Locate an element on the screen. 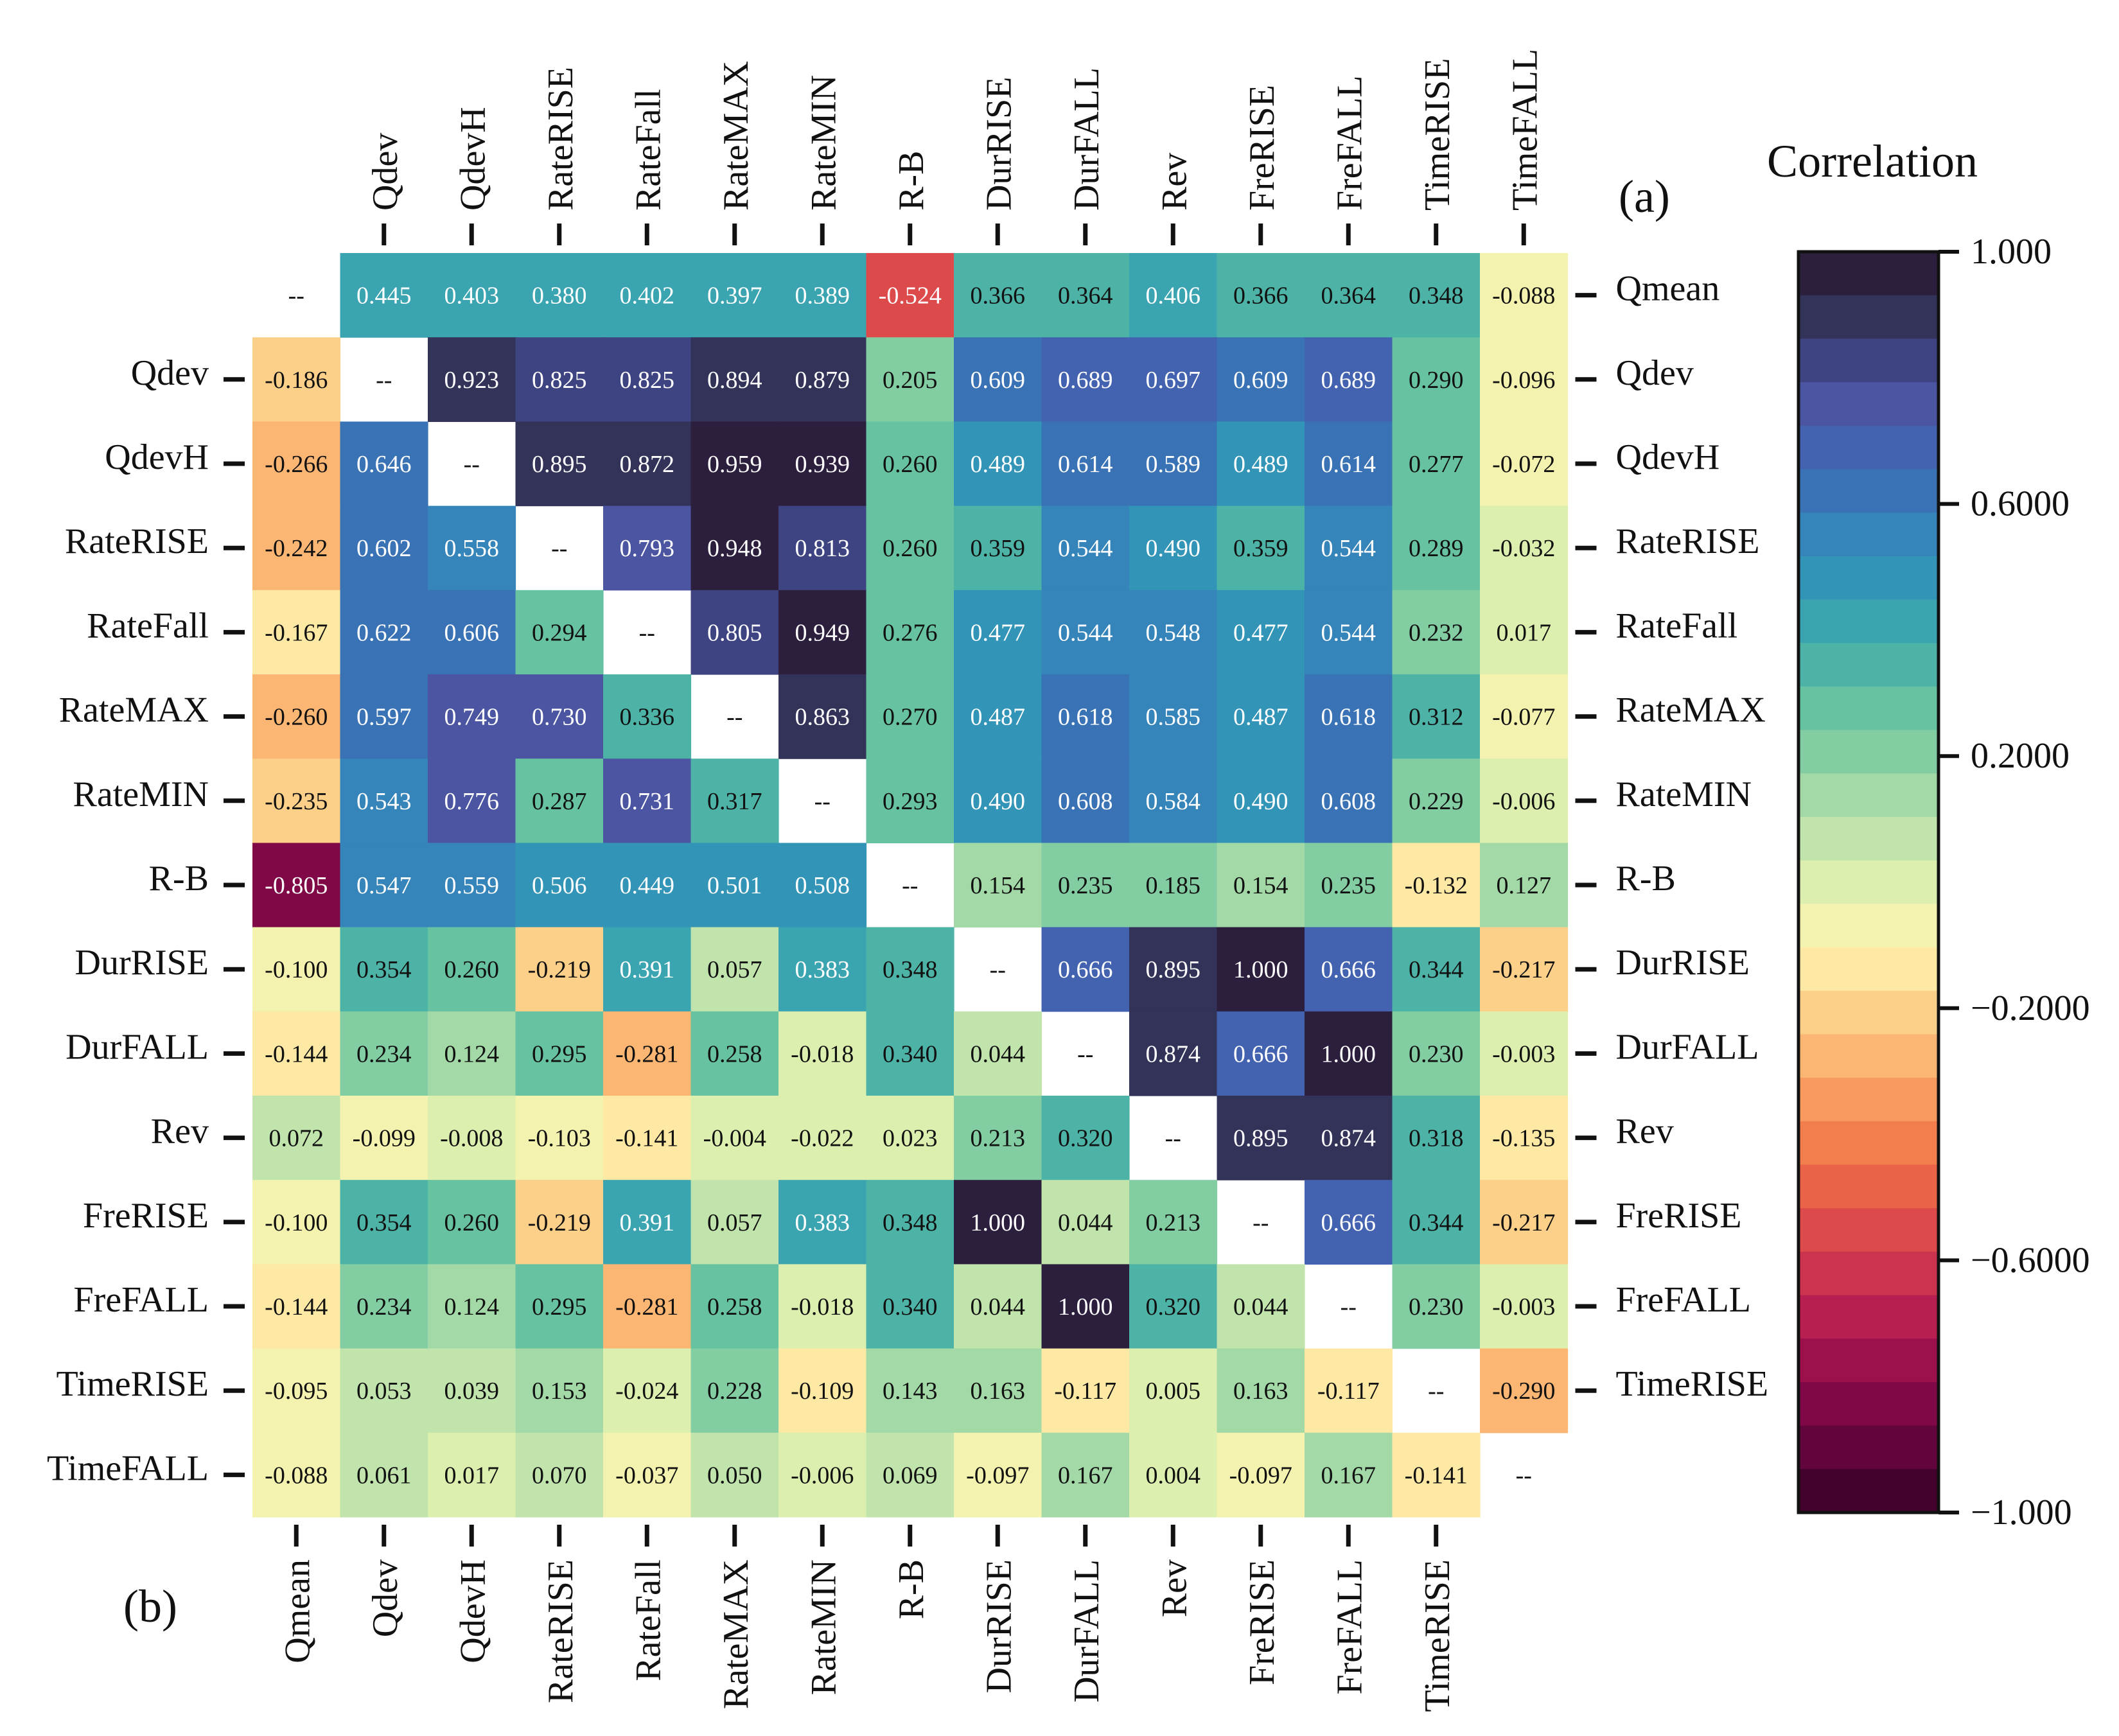  y-tick-label-left: FreRISE is located at coordinates (146, 1216).